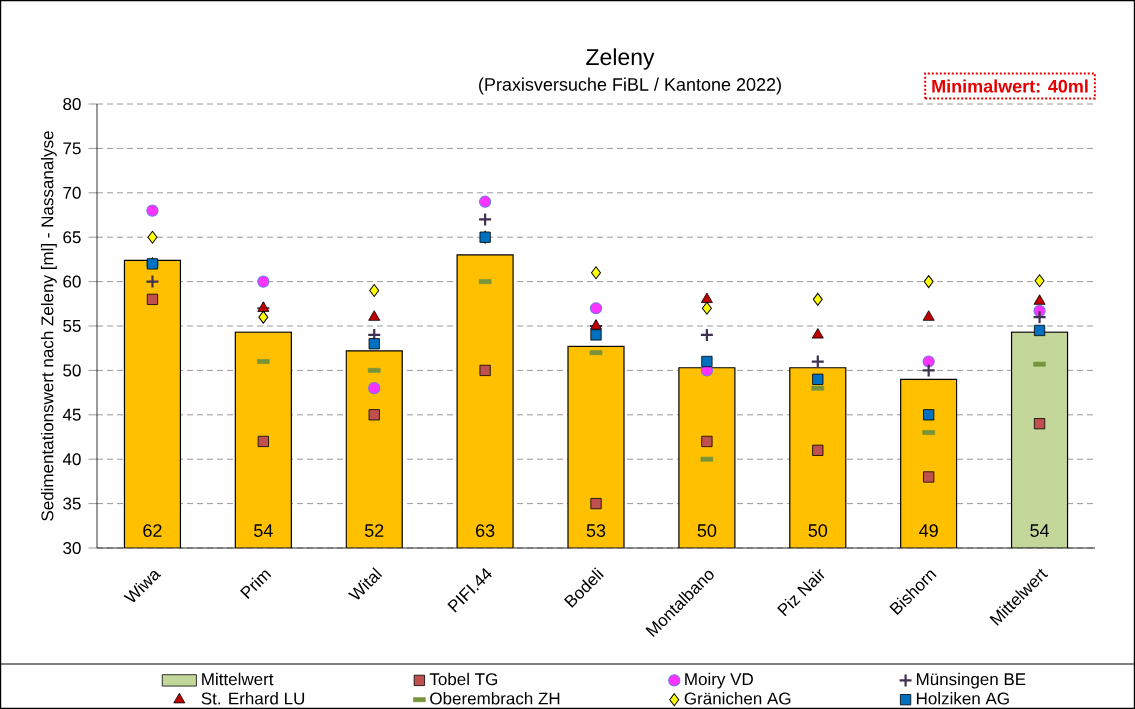 The width and height of the screenshot is (1135, 709). What do you see at coordinates (801, 593) in the screenshot?
I see `x-tick-label: Piz Nair` at bounding box center [801, 593].